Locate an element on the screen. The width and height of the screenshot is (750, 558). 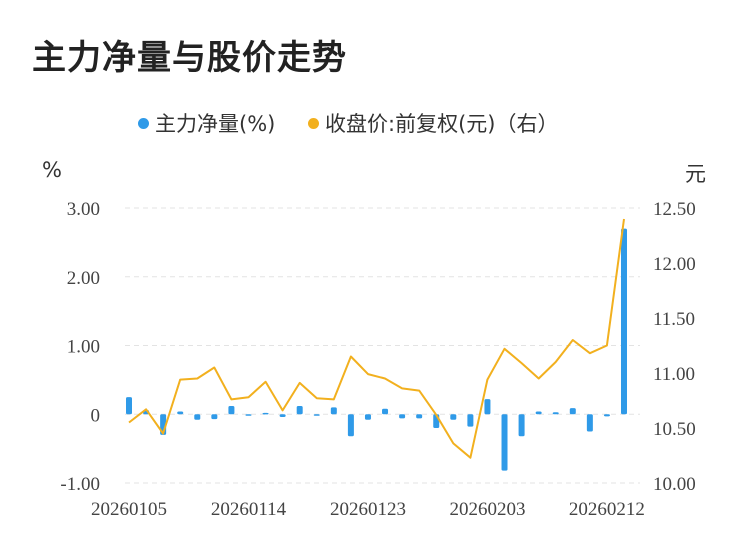
y-left-tick-label: 0 is located at coordinates (96, 415).